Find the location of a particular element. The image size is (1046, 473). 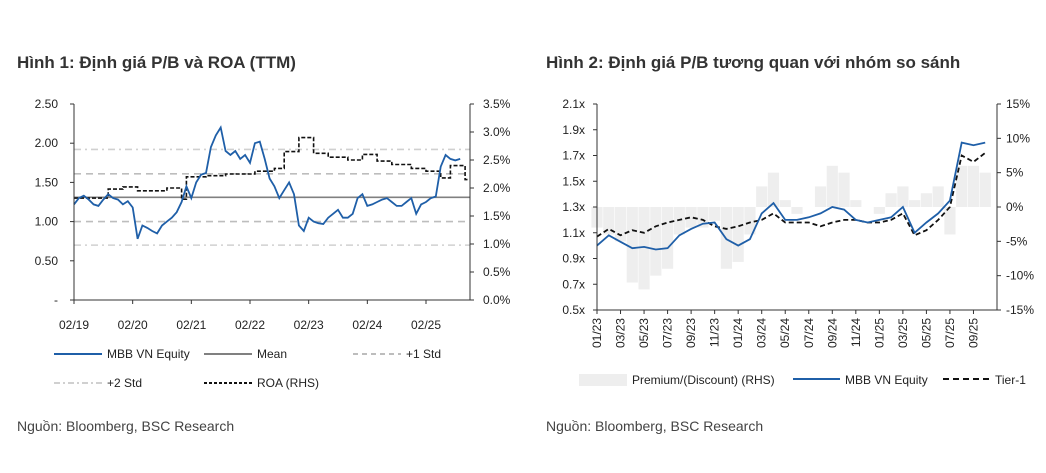

y2-tick-label: -15% is located at coordinates (1020, 310).